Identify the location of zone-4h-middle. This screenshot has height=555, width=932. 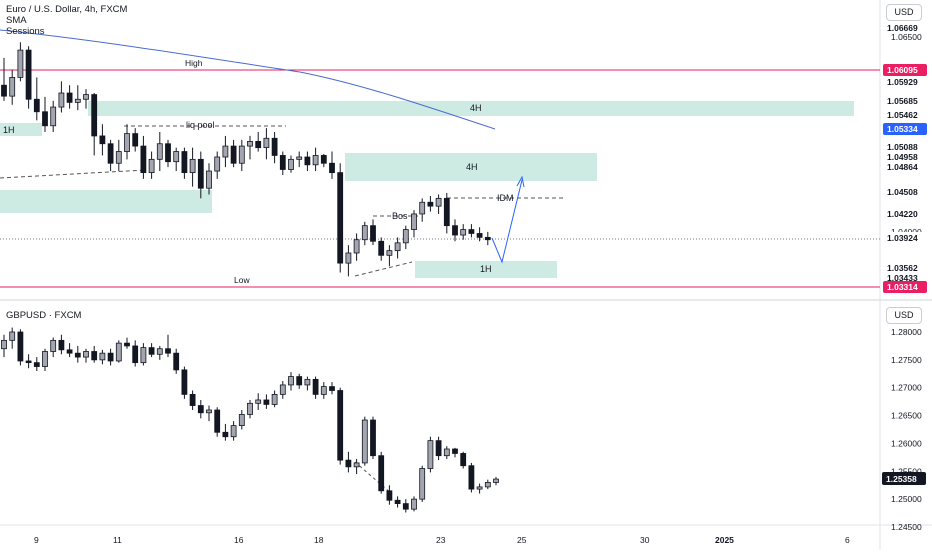
(471, 167).